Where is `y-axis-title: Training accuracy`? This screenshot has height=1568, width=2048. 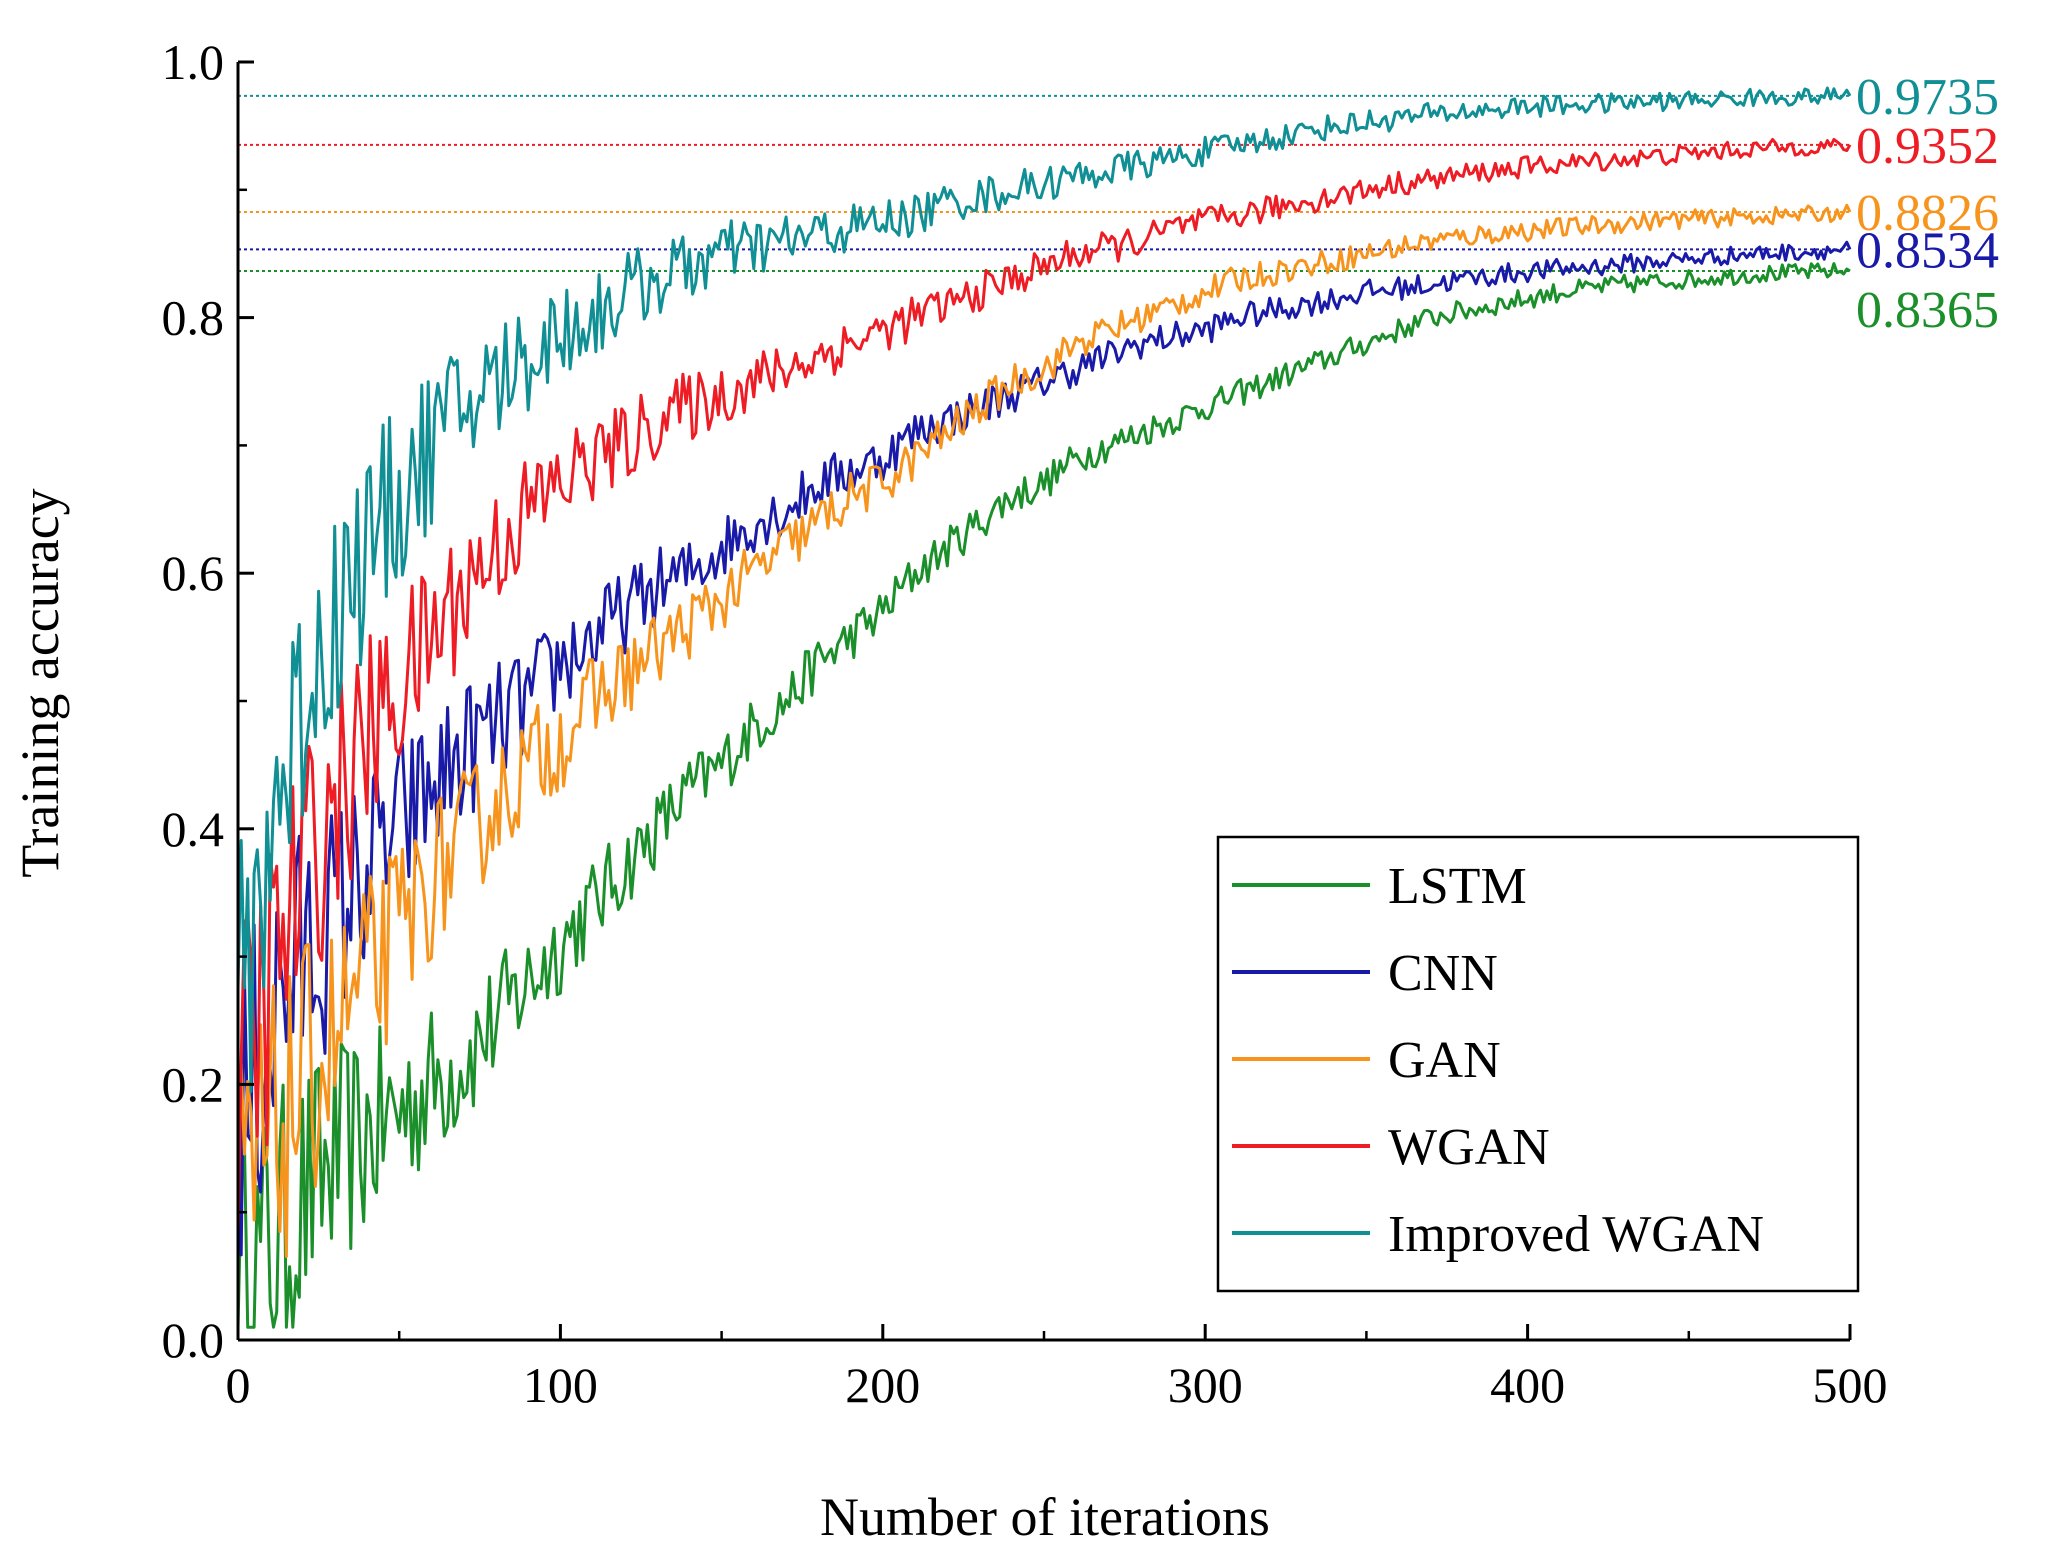
y-axis-title: Training accuracy is located at coordinates (40, 682).